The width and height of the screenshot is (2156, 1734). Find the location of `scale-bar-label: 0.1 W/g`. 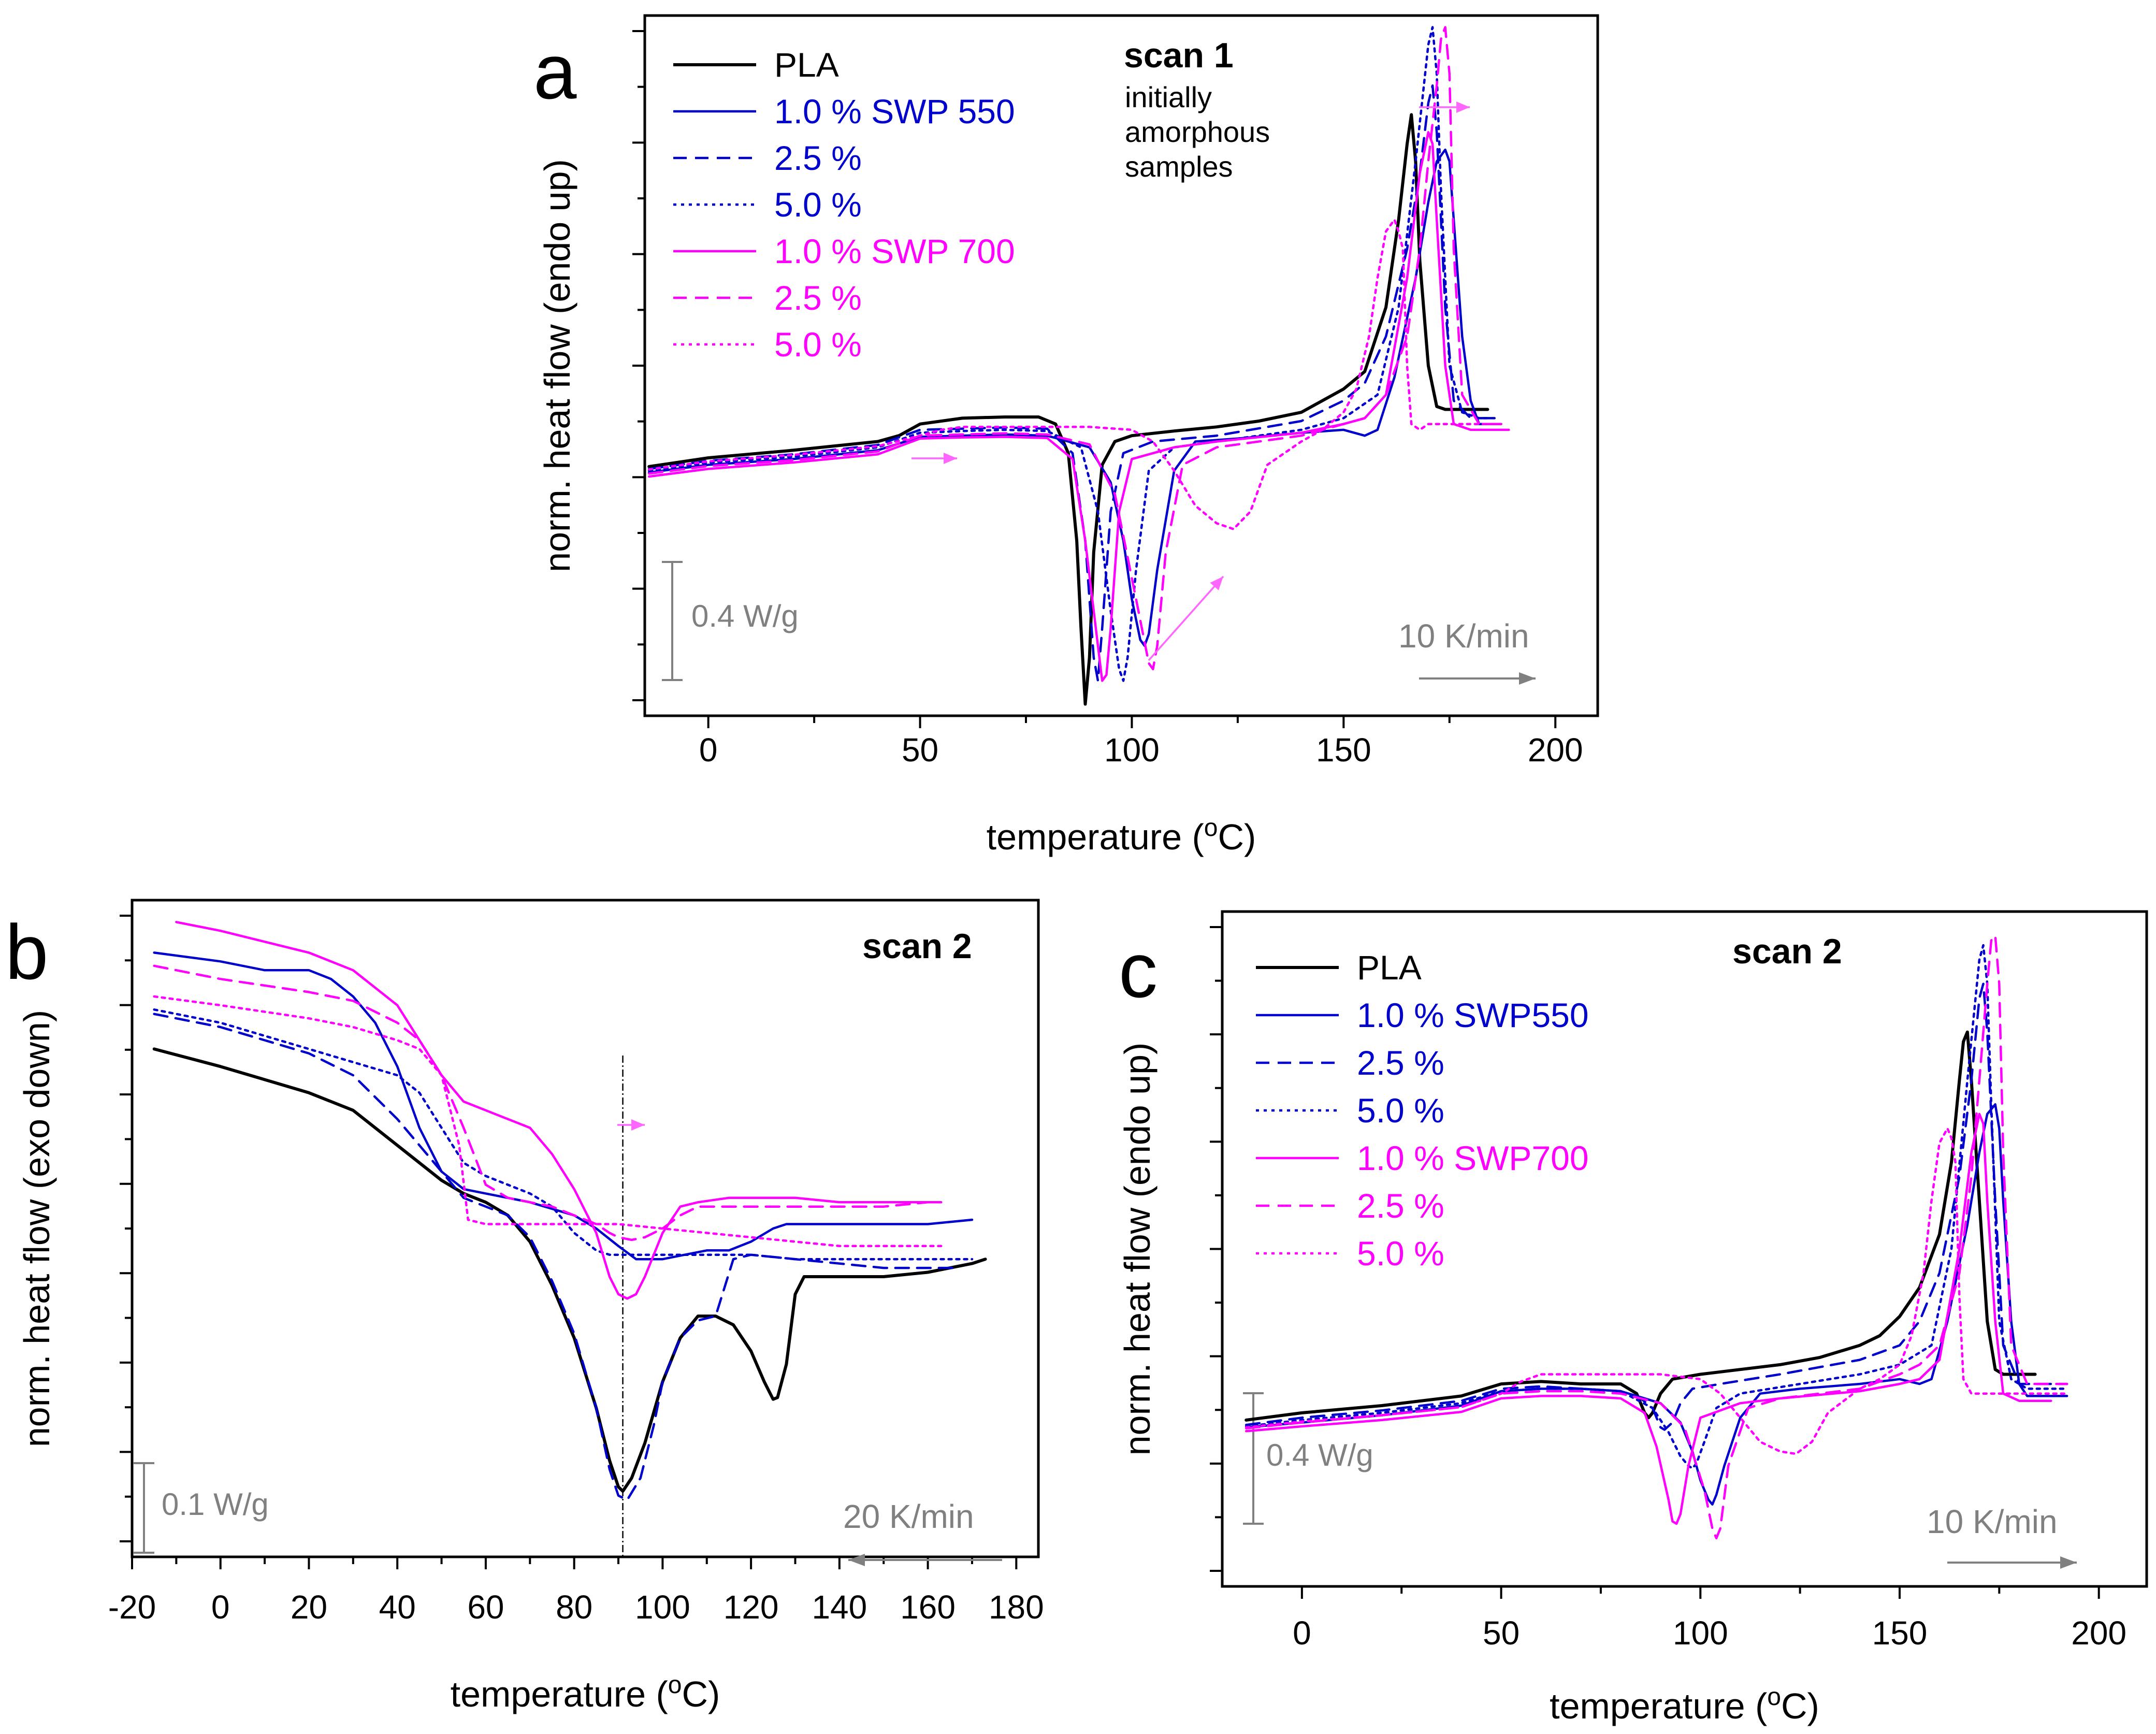

scale-bar-label: 0.1 W/g is located at coordinates (215, 1504).